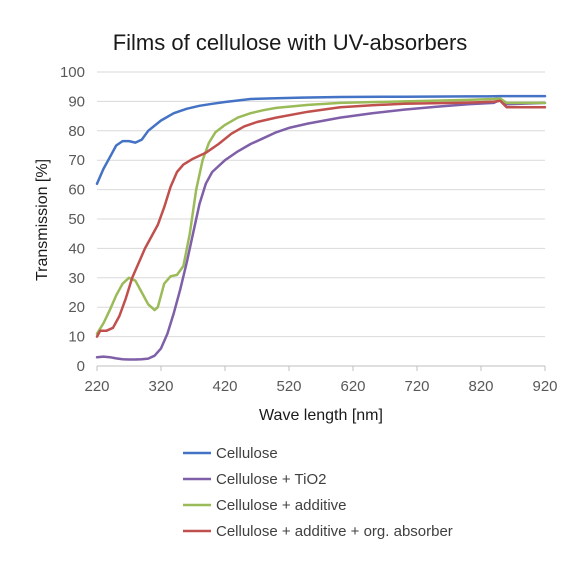 The image size is (576, 571). I want to click on legend-item: Cellulose + additive, so click(265, 505).